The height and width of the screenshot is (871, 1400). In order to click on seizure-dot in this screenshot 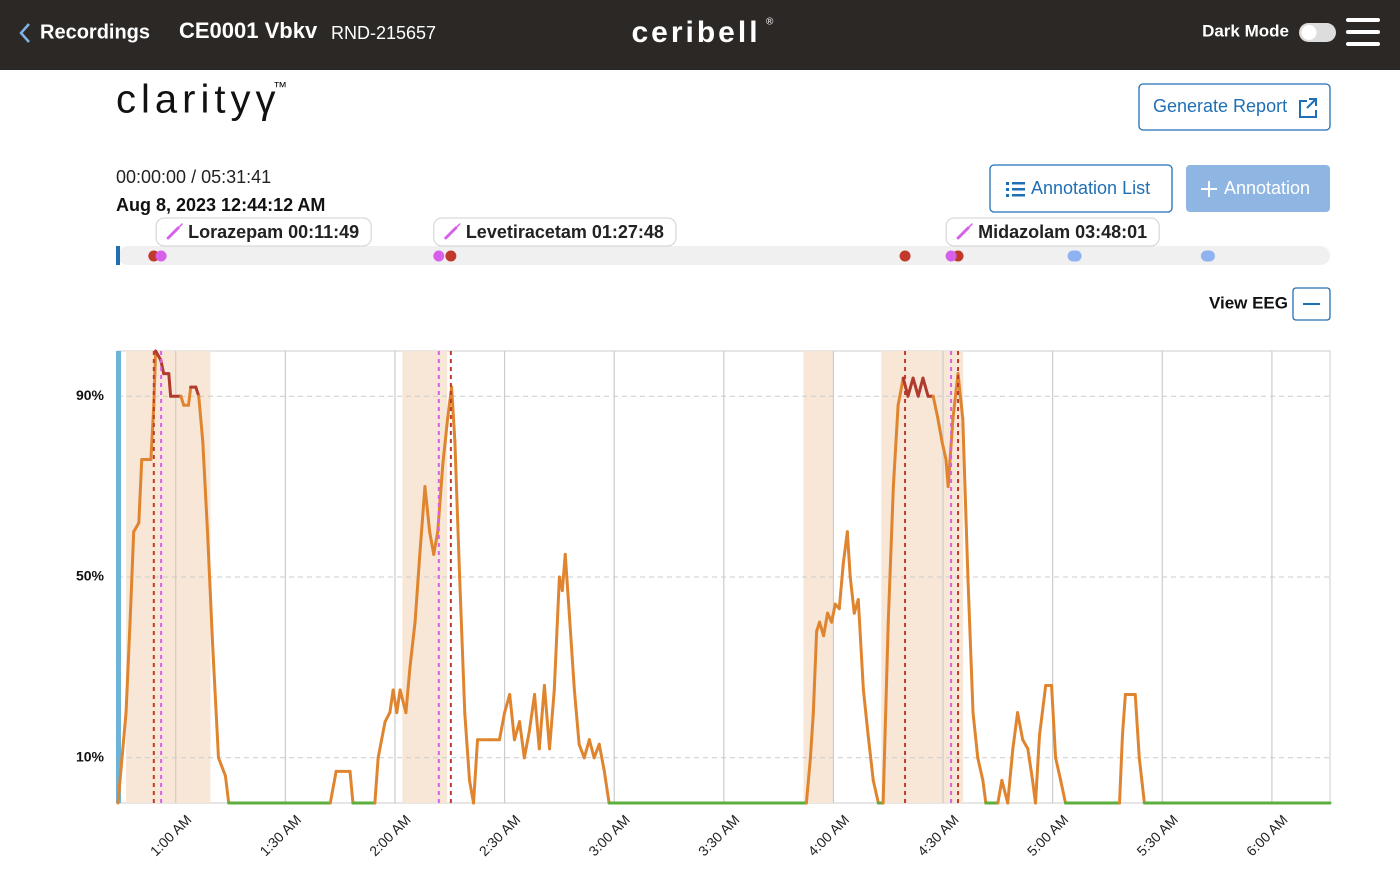, I will do `click(451, 256)`.